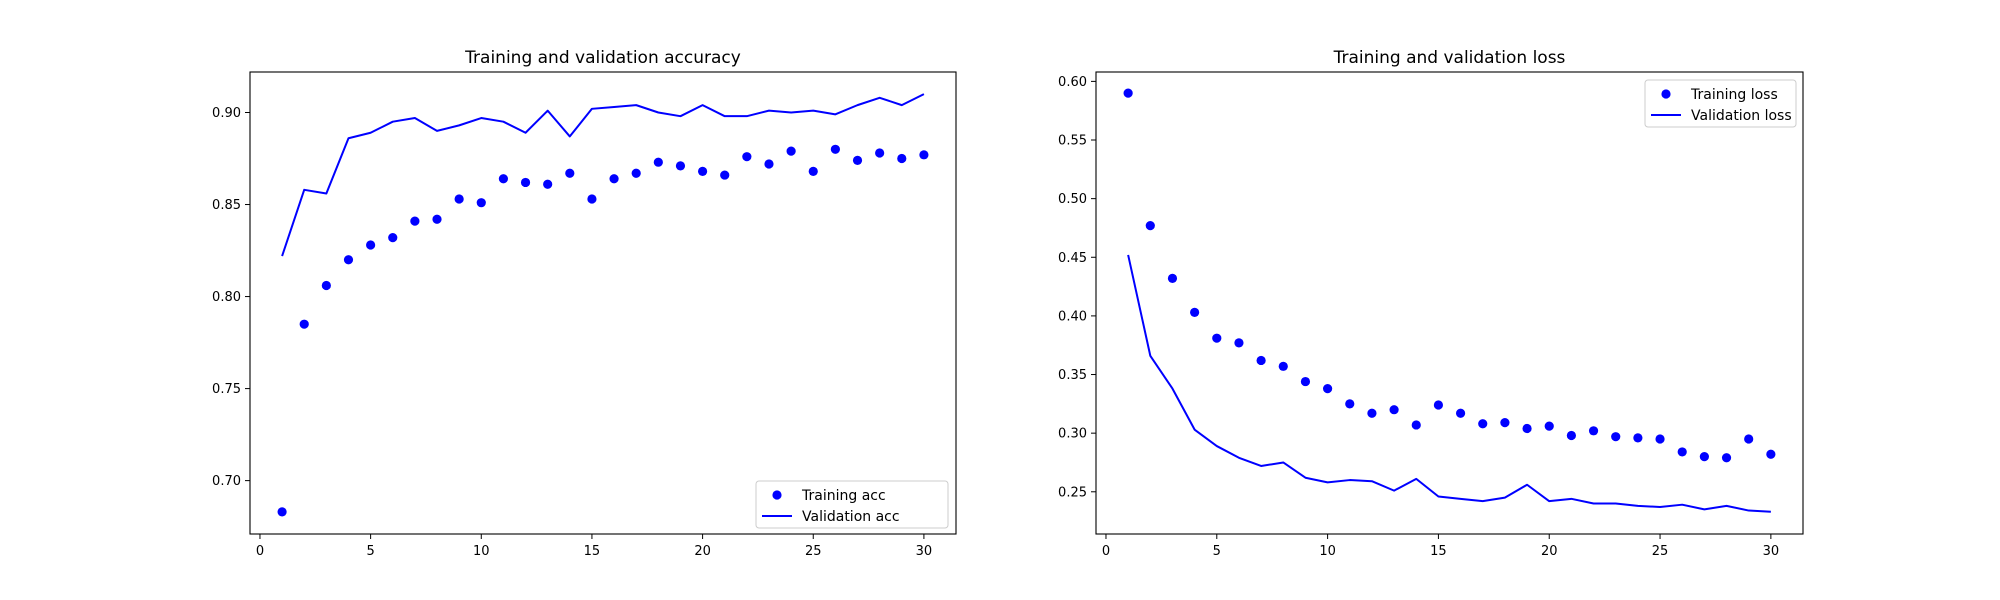  I want to click on loss-y-tick-label: 0.25, so click(1072, 492).